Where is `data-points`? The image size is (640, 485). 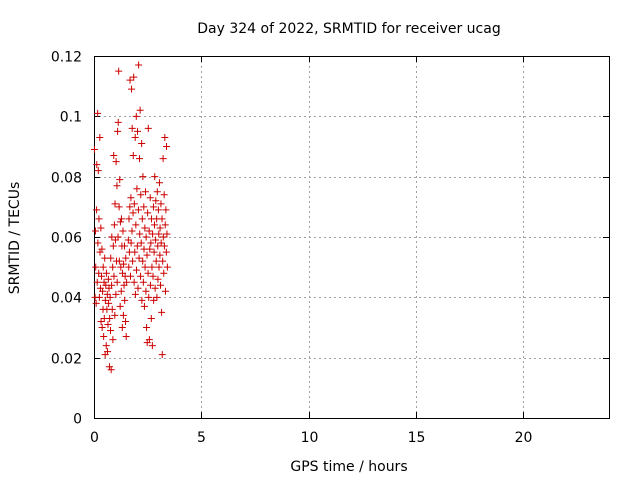
data-points is located at coordinates (130, 217).